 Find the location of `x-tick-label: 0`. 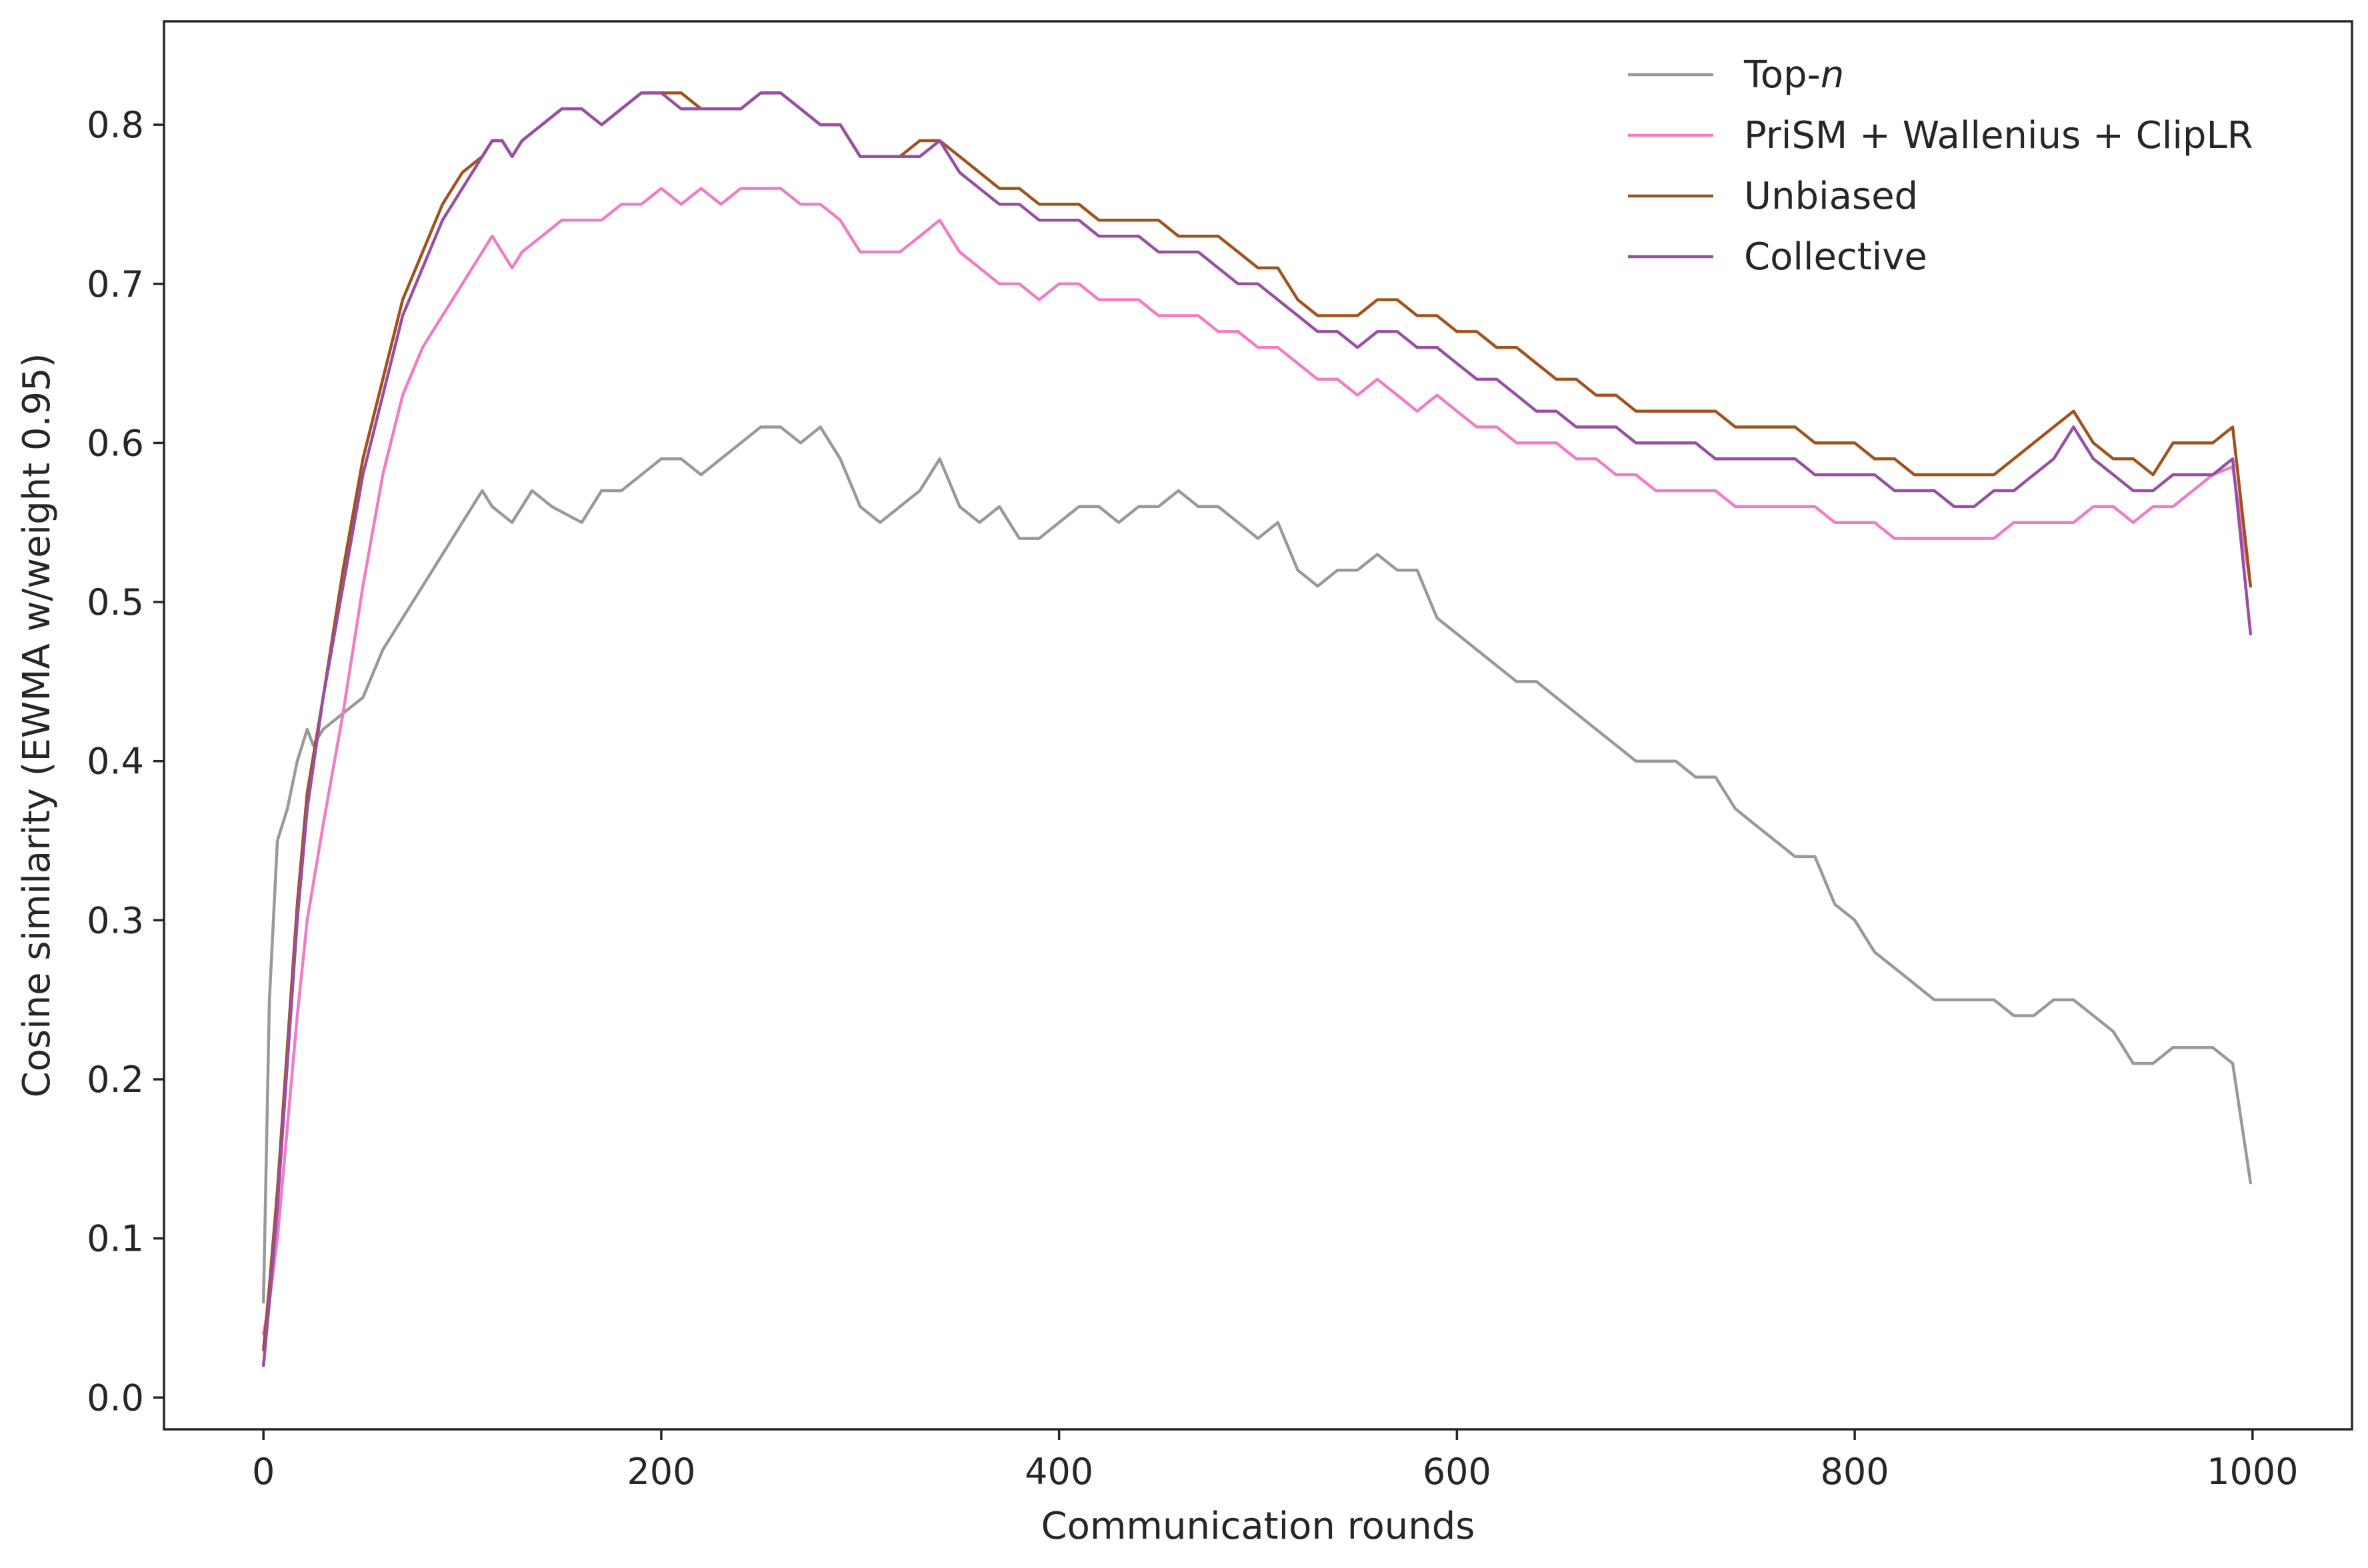

x-tick-label: 0 is located at coordinates (263, 1472).